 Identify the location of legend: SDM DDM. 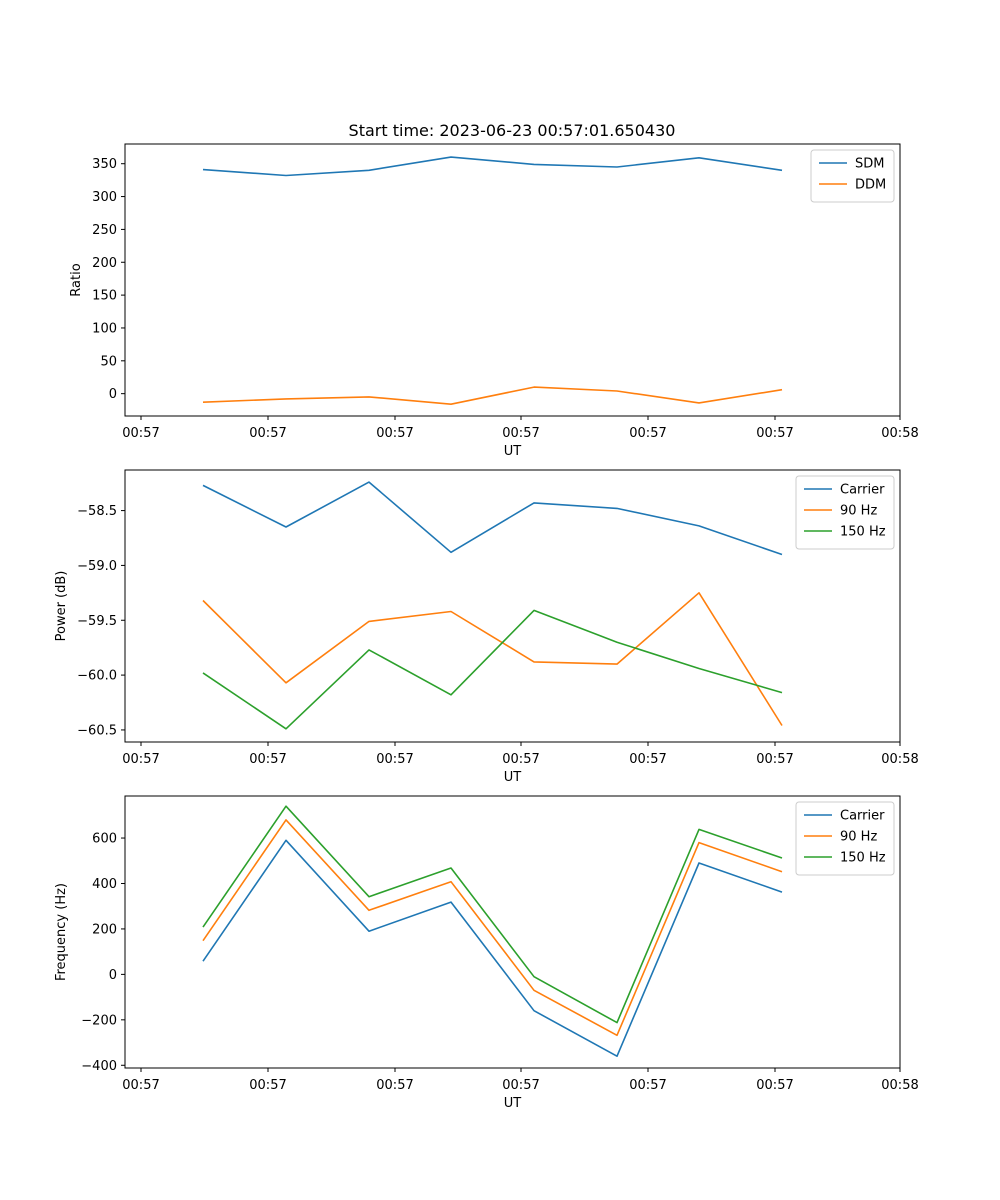
(852, 176).